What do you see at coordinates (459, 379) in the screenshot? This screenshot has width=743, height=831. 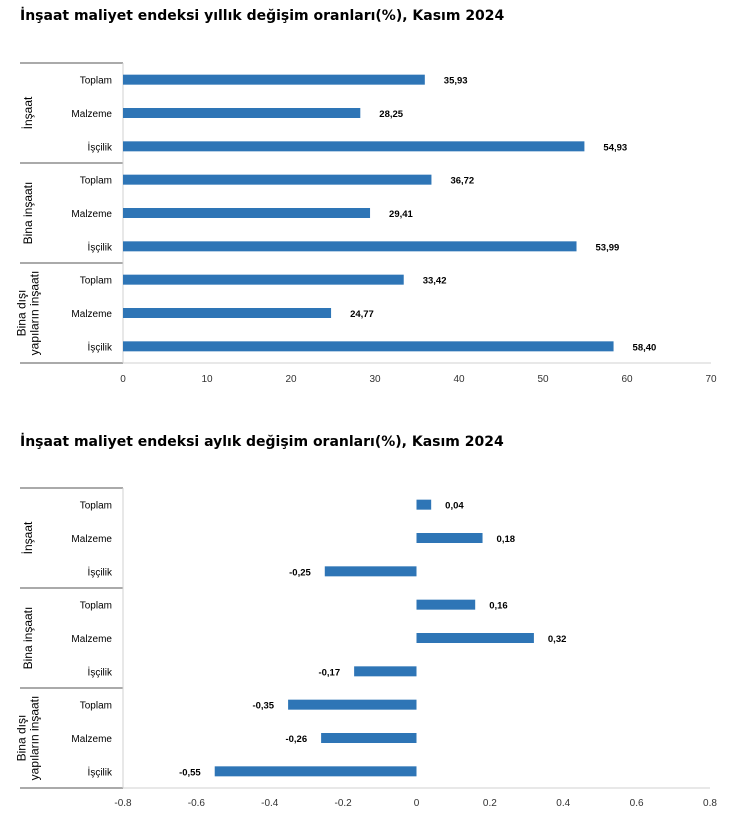 I see `x-tick-label: 40` at bounding box center [459, 379].